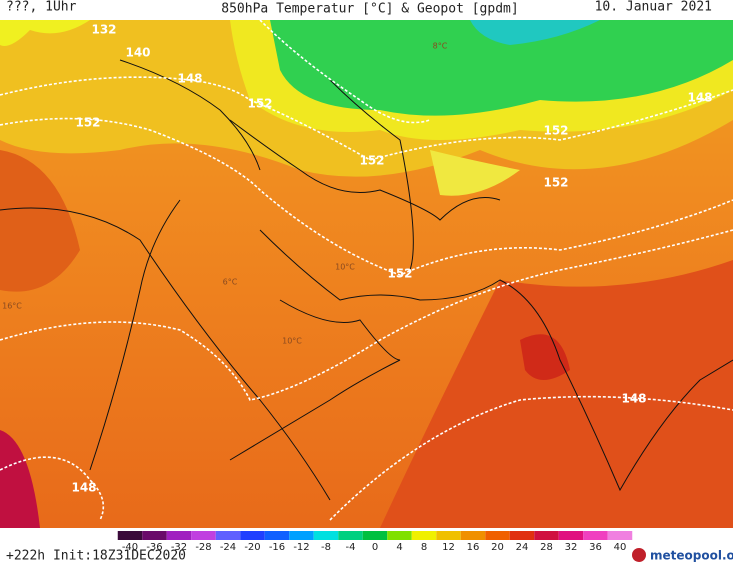  I want to click on colorbar-tick-label: -20, so click(252, 547).